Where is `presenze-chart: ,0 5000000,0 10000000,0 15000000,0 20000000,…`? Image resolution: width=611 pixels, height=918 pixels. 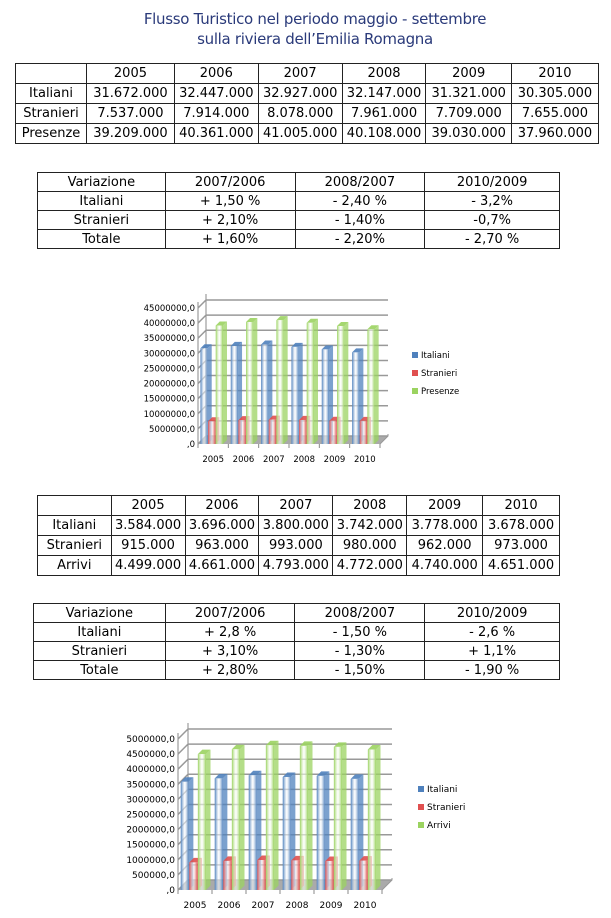 presenze-chart: ,0 5000000,0 10000000,0 15000000,0 20000000,… is located at coordinates (301, 379).